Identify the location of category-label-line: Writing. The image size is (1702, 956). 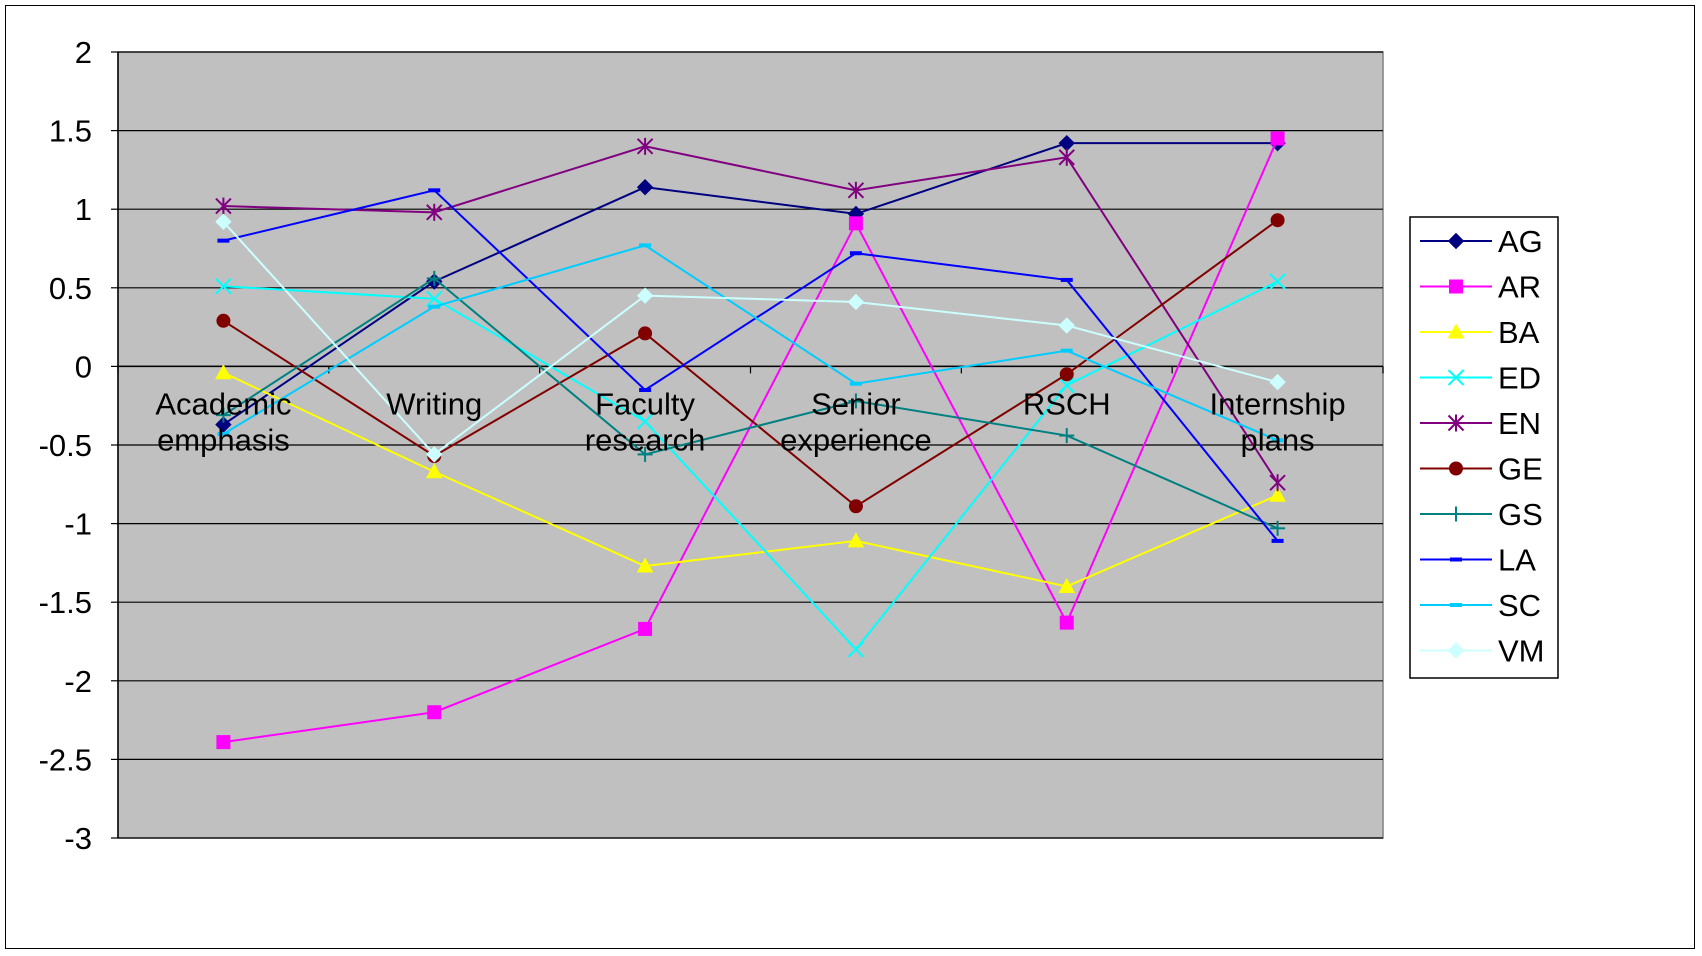
(434, 403).